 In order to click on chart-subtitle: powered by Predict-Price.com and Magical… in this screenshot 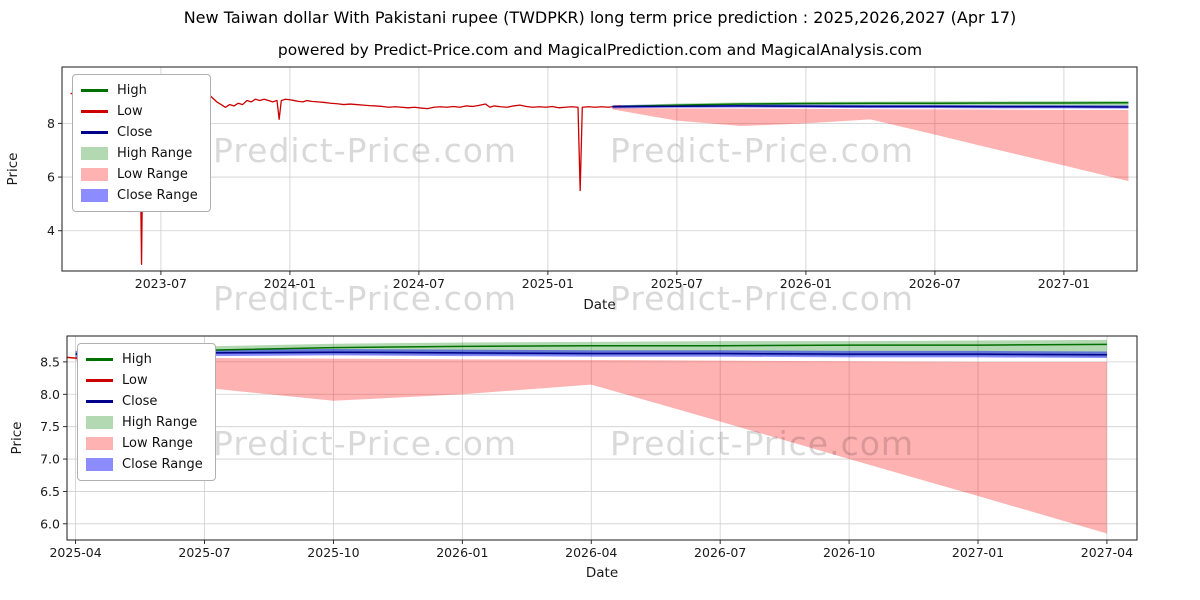, I will do `click(600, 50)`.